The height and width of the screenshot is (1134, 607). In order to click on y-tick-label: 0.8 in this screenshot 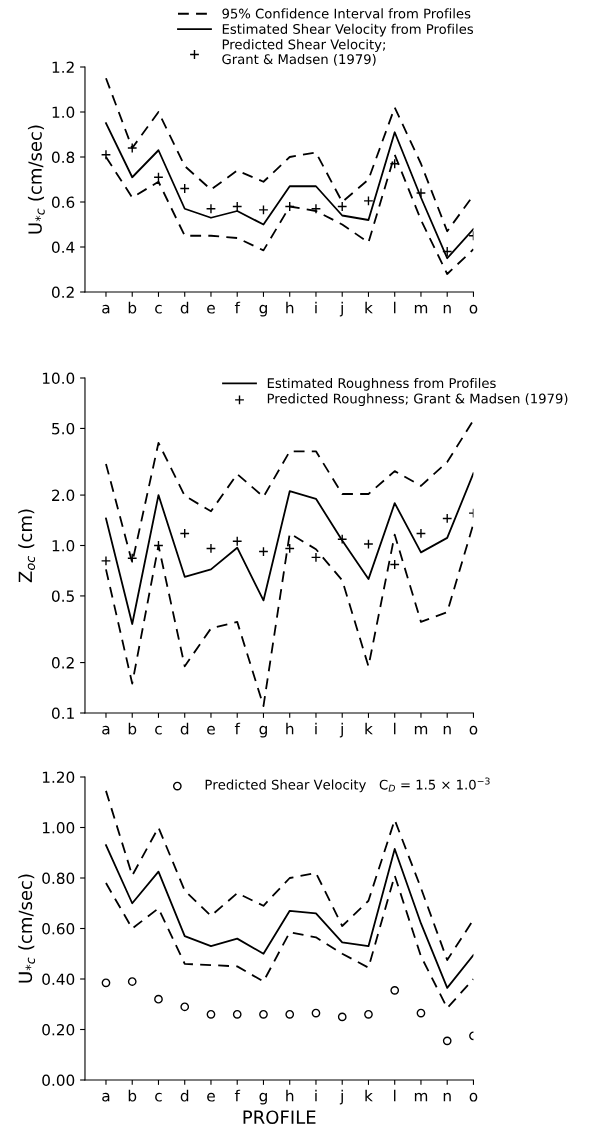, I will do `click(63, 157)`.